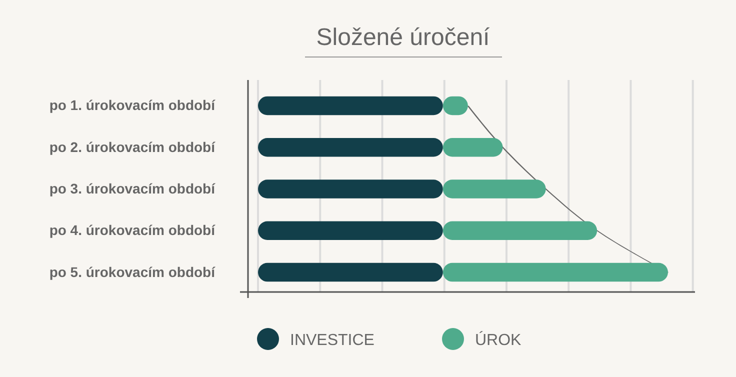 Image resolution: width=736 pixels, height=377 pixels. I want to click on y-tick-label: po 4. úrokovacím období, so click(132, 230).